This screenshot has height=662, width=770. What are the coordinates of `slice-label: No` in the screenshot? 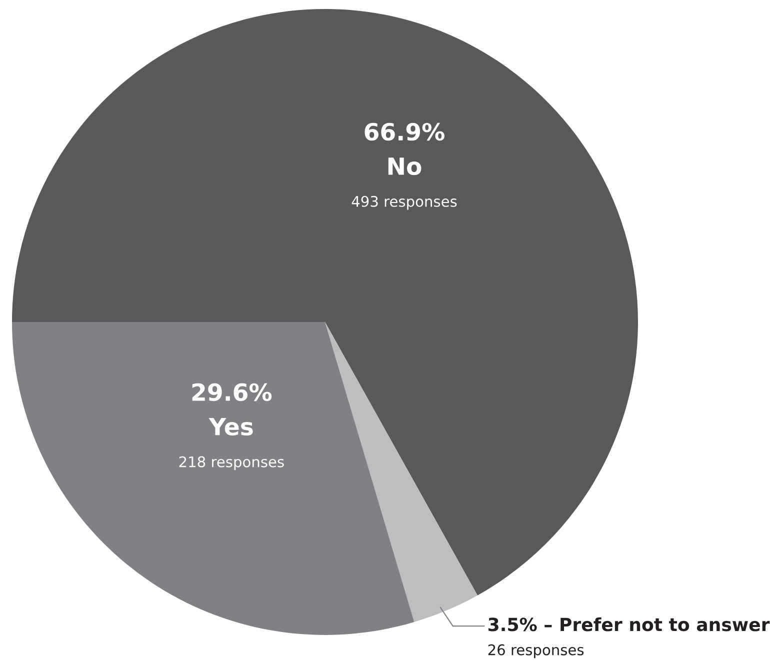 It's located at (405, 167).